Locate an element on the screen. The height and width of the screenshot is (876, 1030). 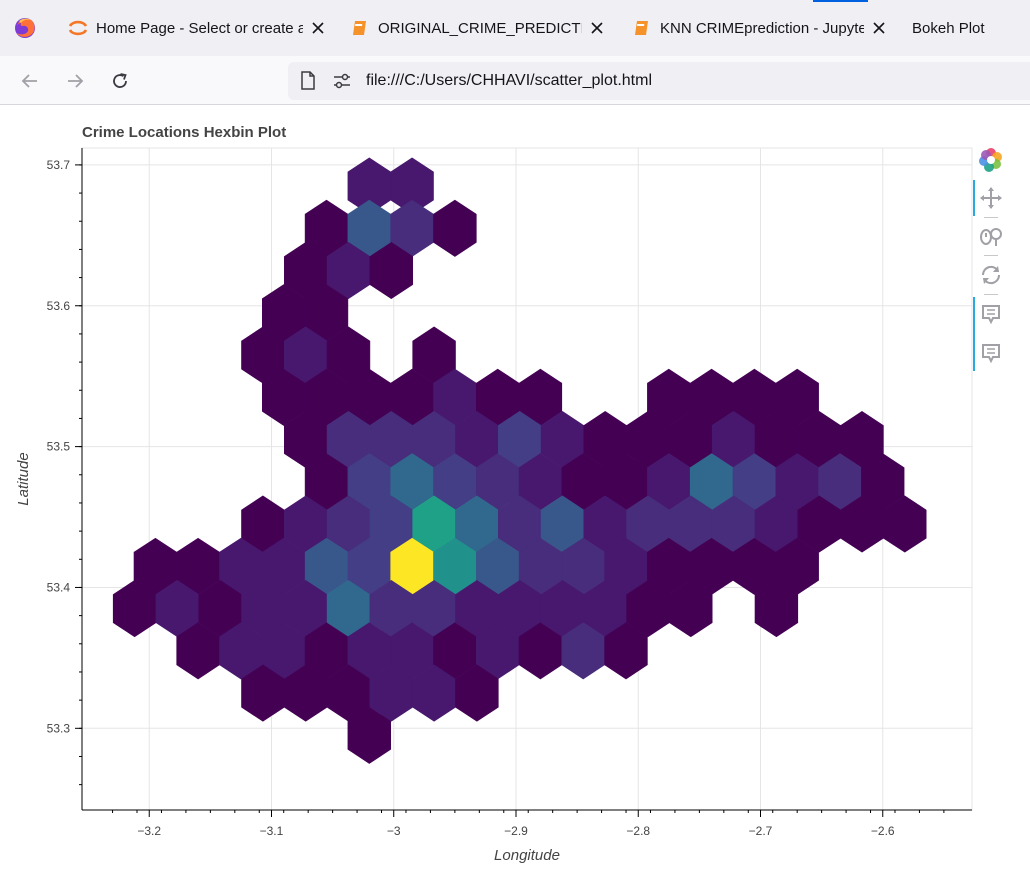
reset-tool-icon is located at coordinates (991, 275).